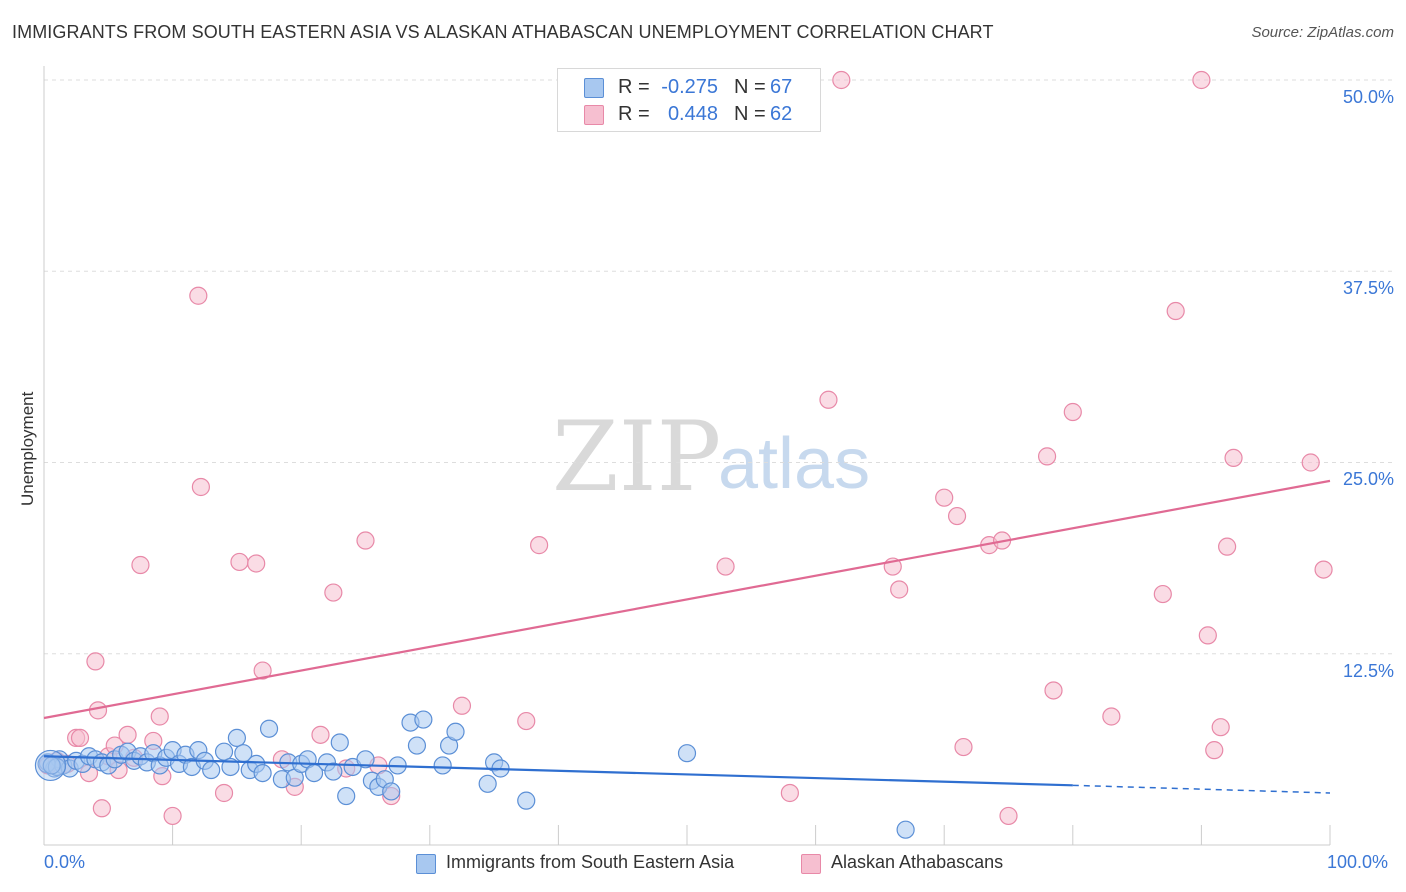  I want to click on r-value: -0.275, so click(689, 87).